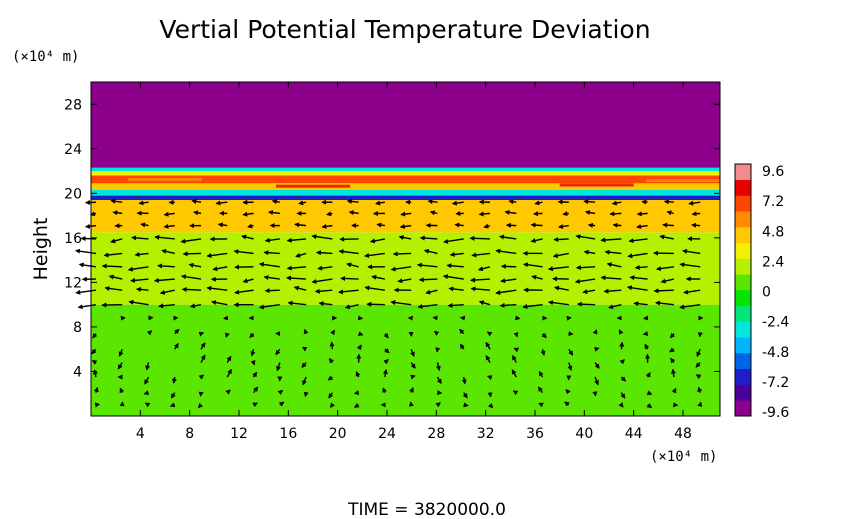 The image size is (854, 519). Describe the element at coordinates (486, 434) in the screenshot. I see `x-tick-label: 32` at that location.